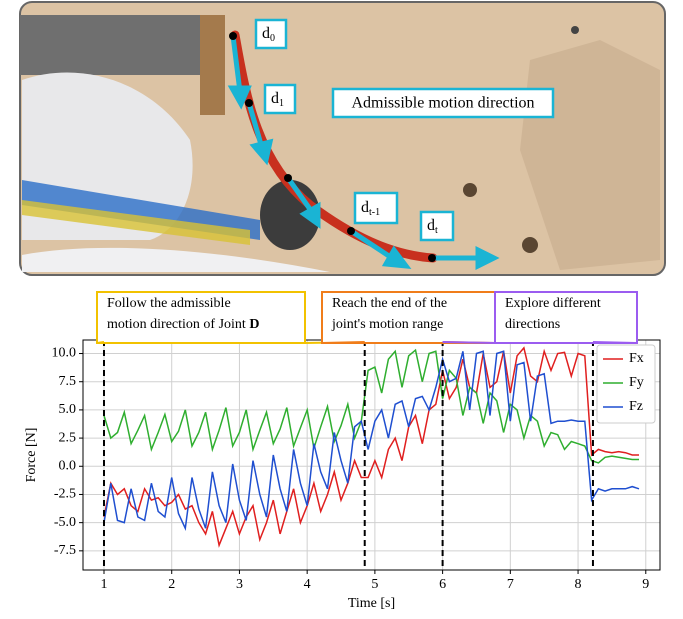 The height and width of the screenshot is (619, 683). I want to click on mount, so click(212, 65).